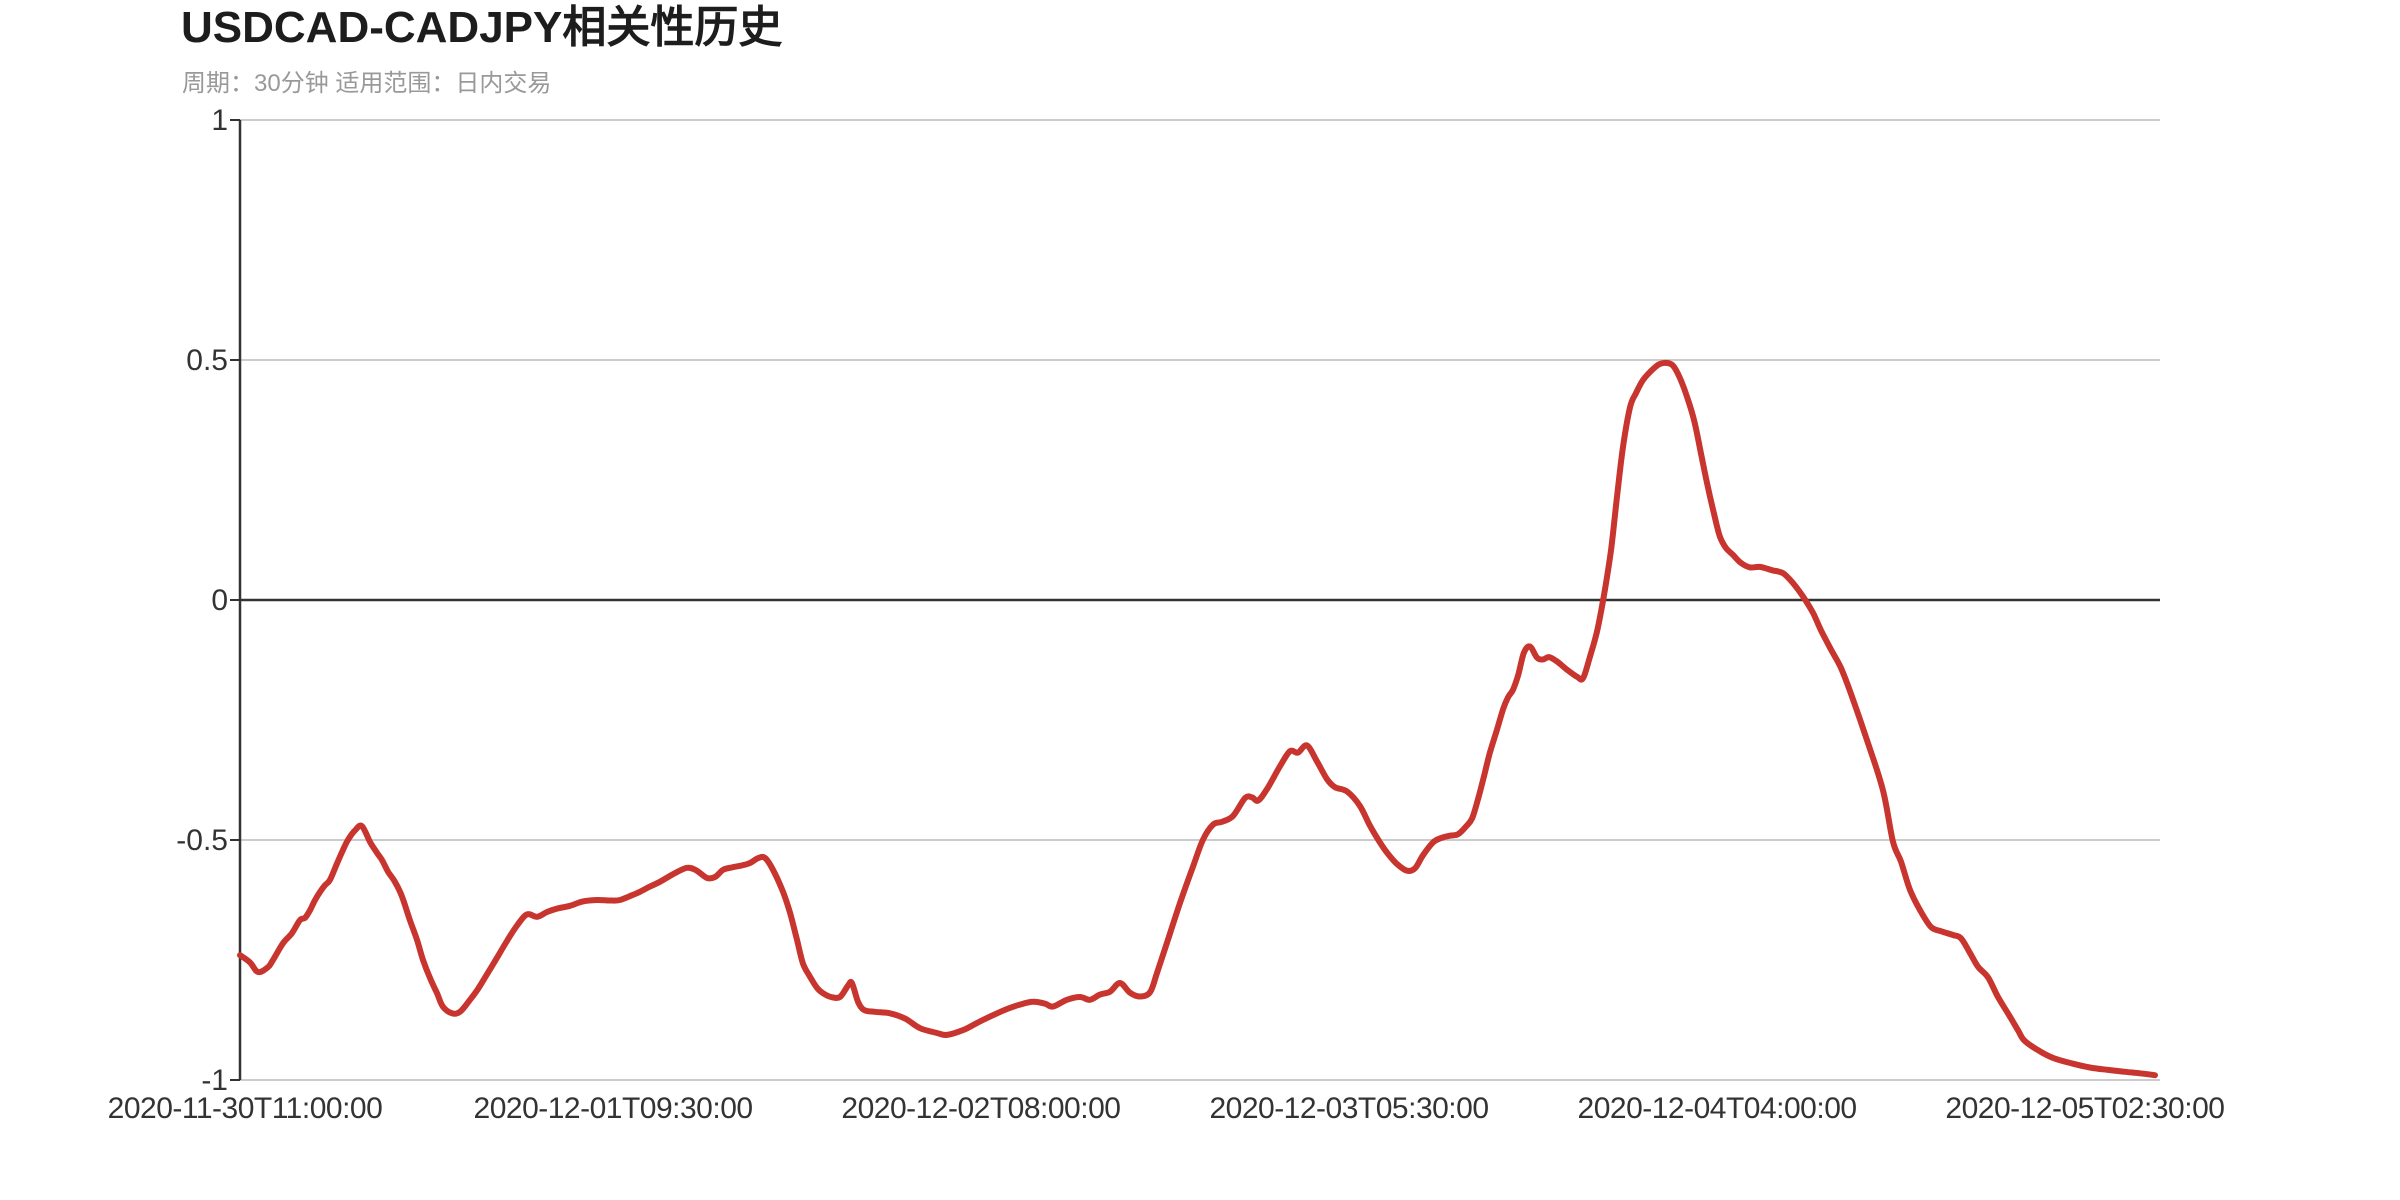 This screenshot has height=1200, width=2400. Describe the element at coordinates (236, 600) in the screenshot. I see `y-axis` at that location.